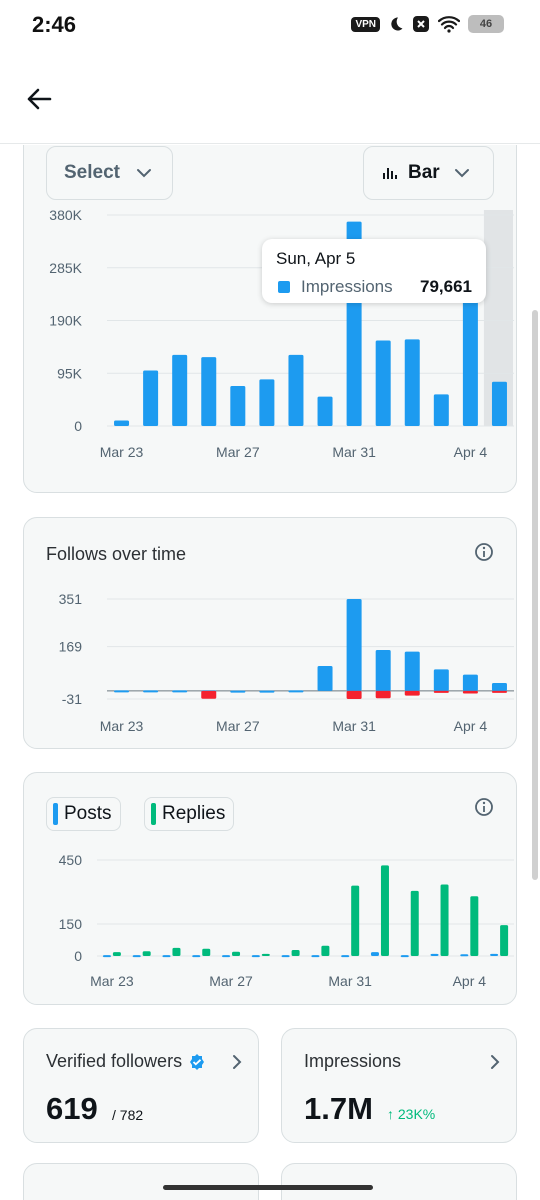  Describe the element at coordinates (424, 172) in the screenshot. I see `chart-type-label: Bar` at that location.